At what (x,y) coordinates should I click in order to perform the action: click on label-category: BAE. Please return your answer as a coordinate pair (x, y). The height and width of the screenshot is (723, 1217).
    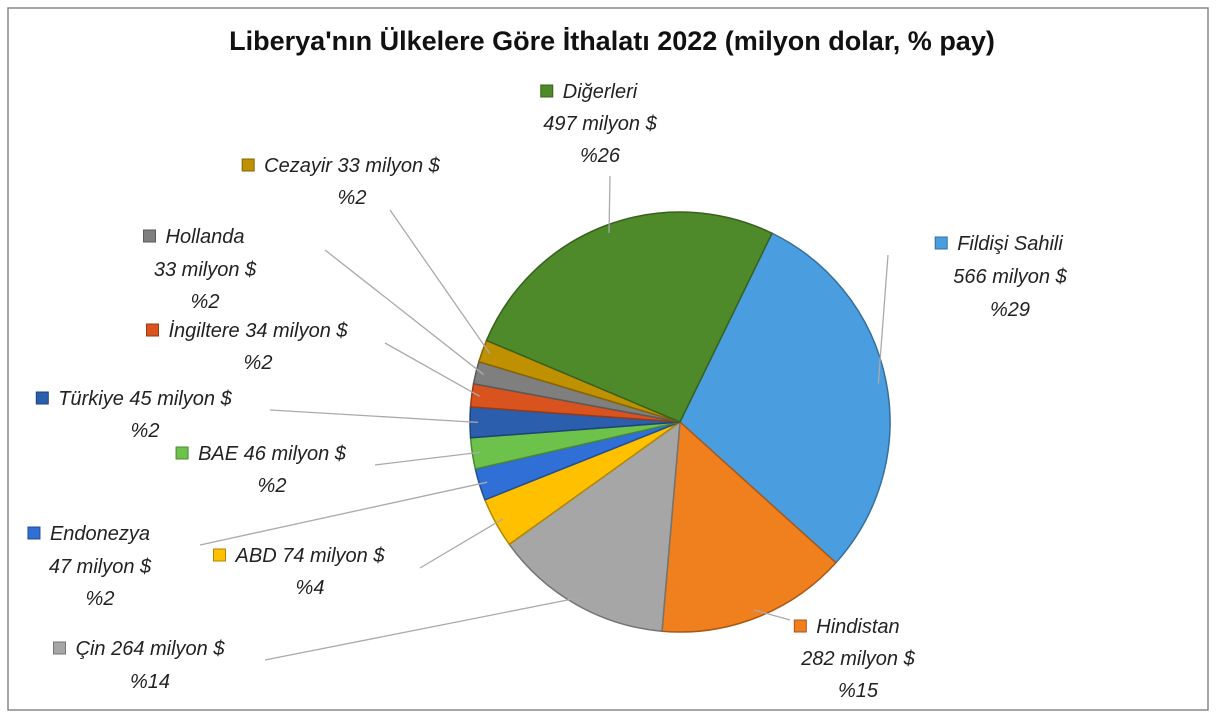
    Looking at the image, I should click on (218, 454).